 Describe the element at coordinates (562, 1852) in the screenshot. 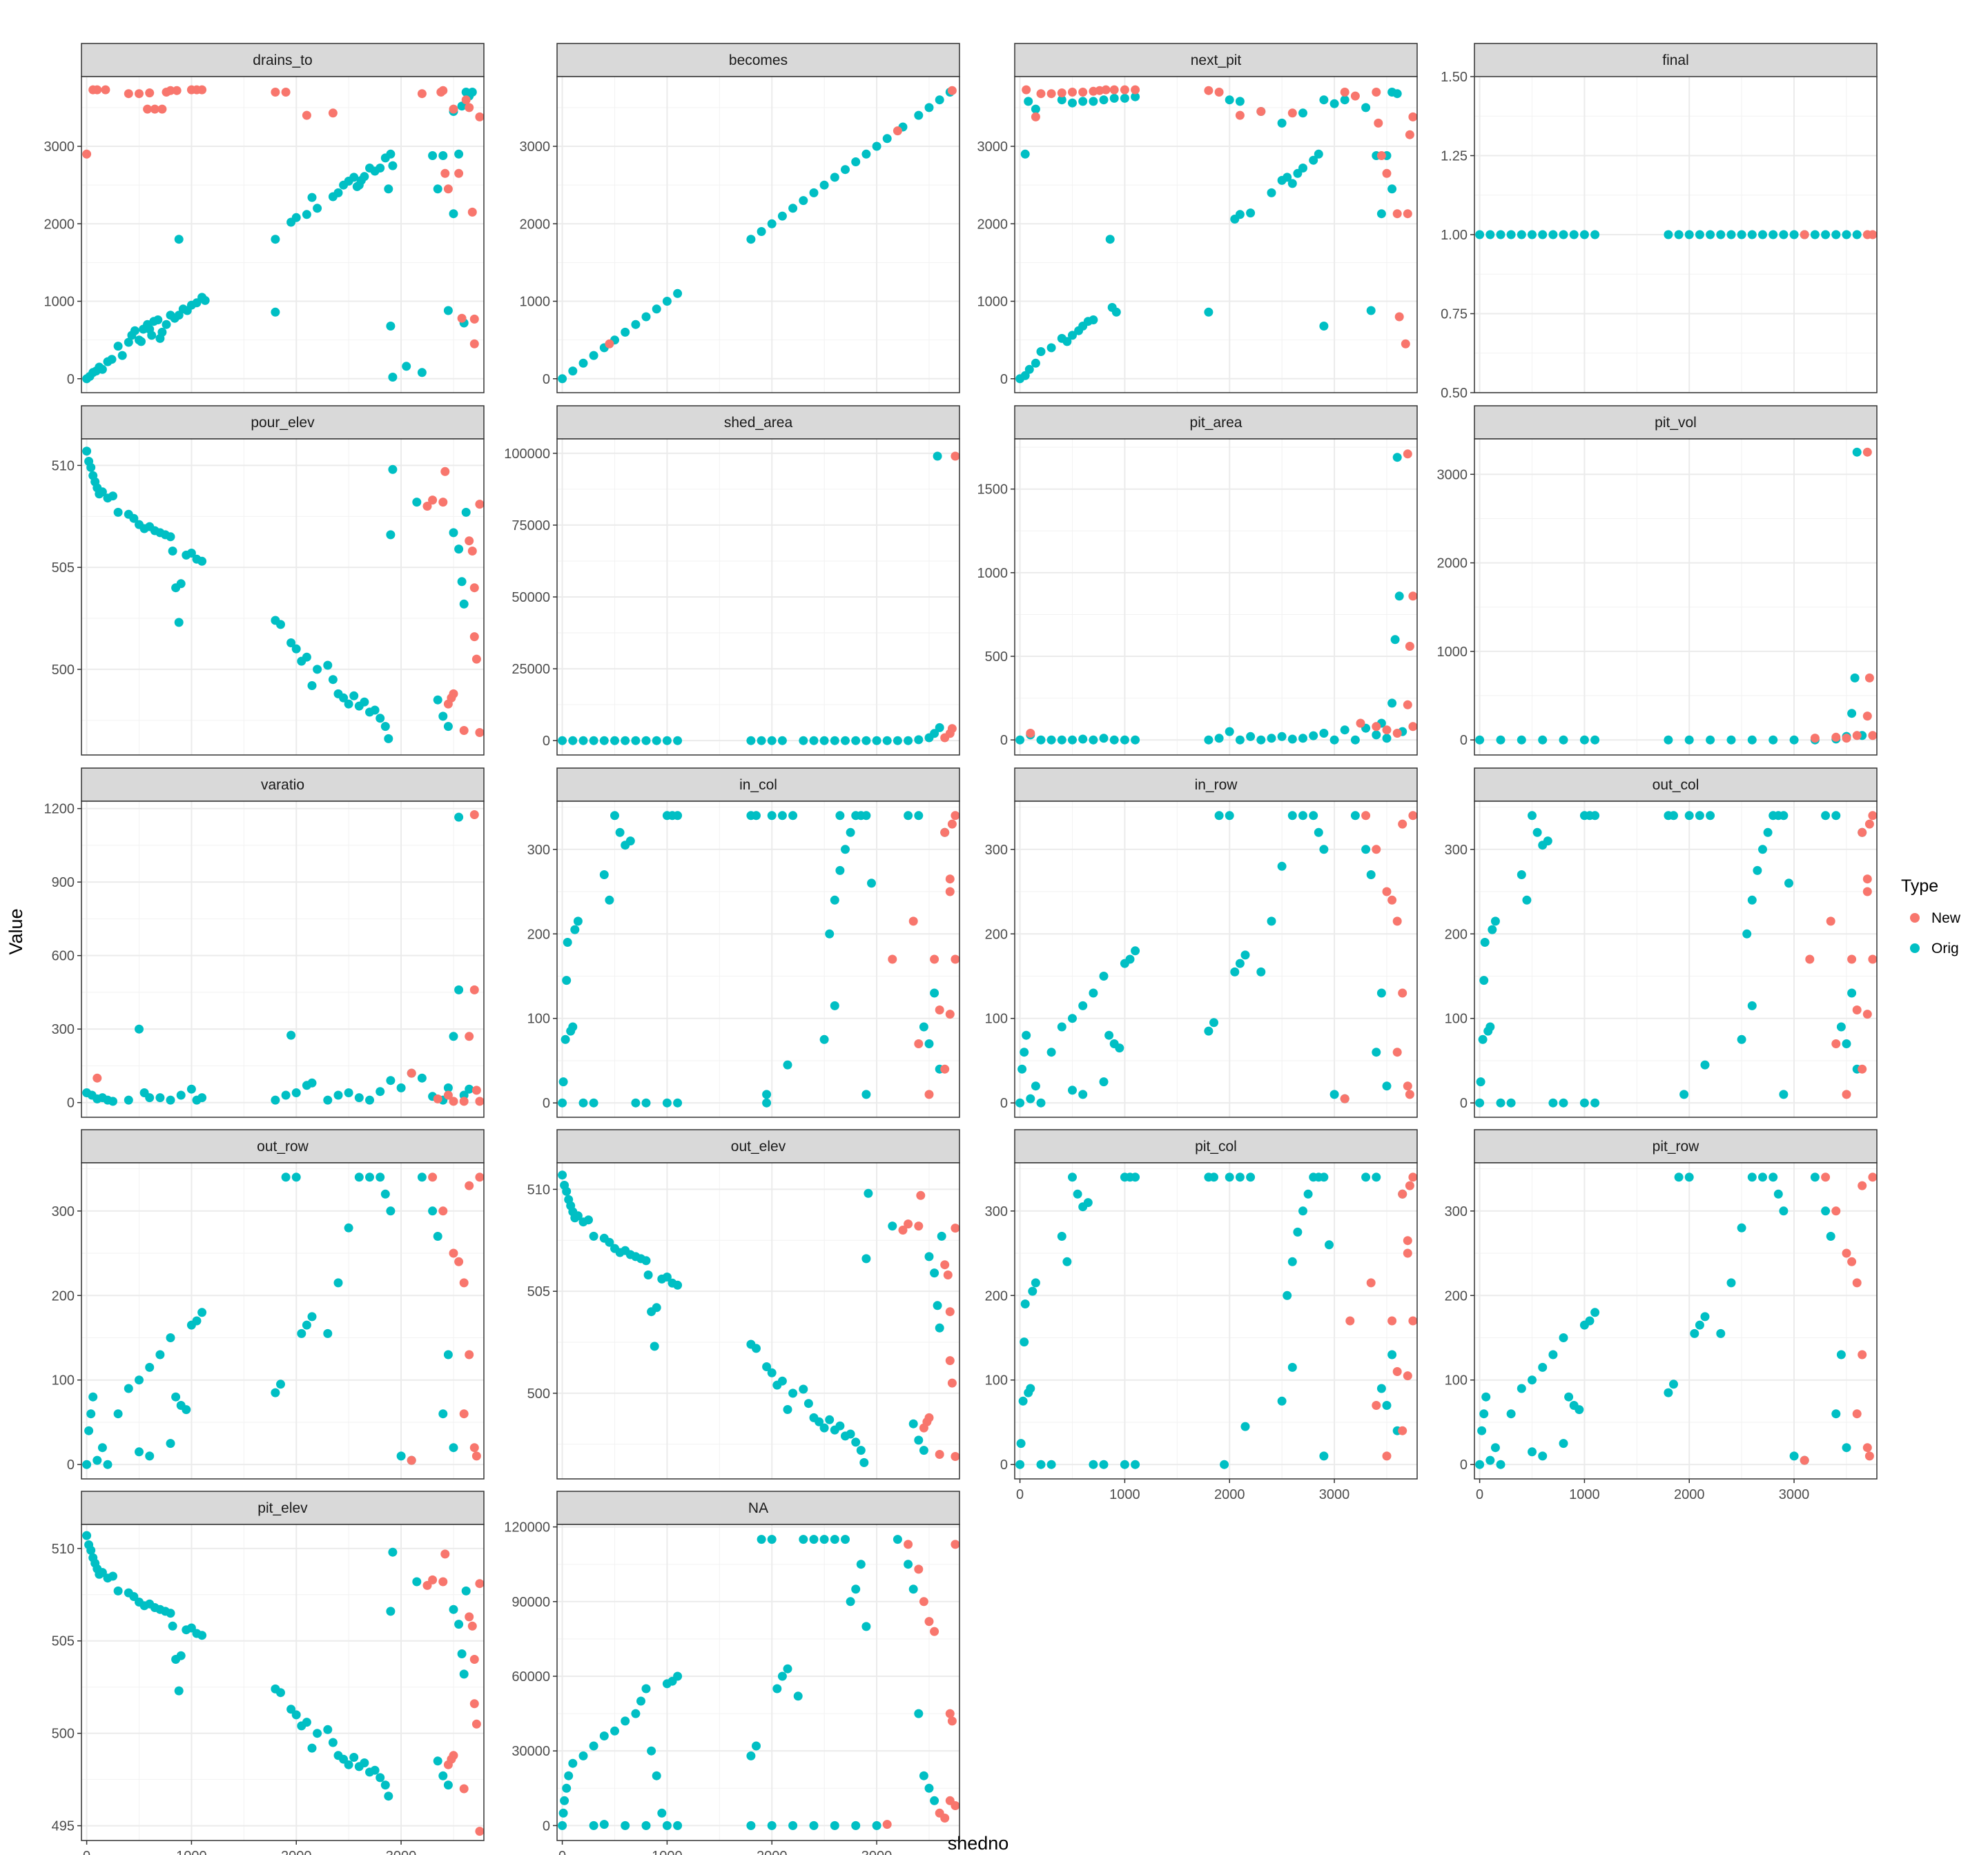

I see `x-tick-label: 0` at that location.